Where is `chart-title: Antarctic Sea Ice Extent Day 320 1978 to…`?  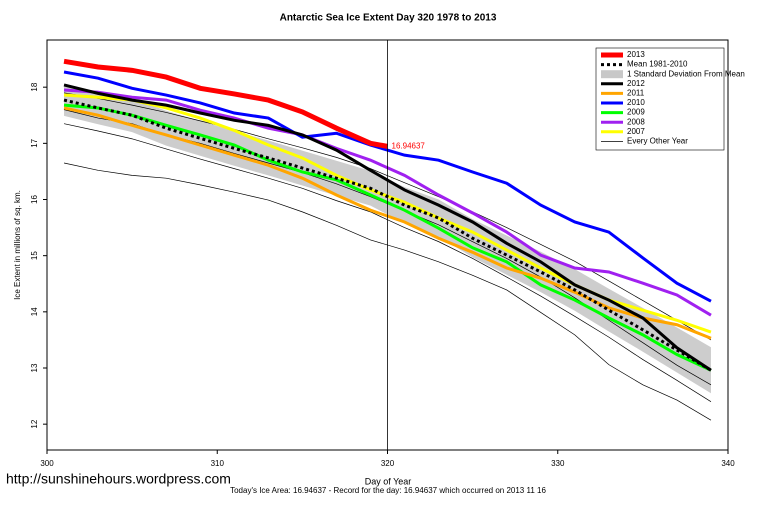 chart-title: Antarctic Sea Ice Extent Day 320 1978 to… is located at coordinates (388, 18).